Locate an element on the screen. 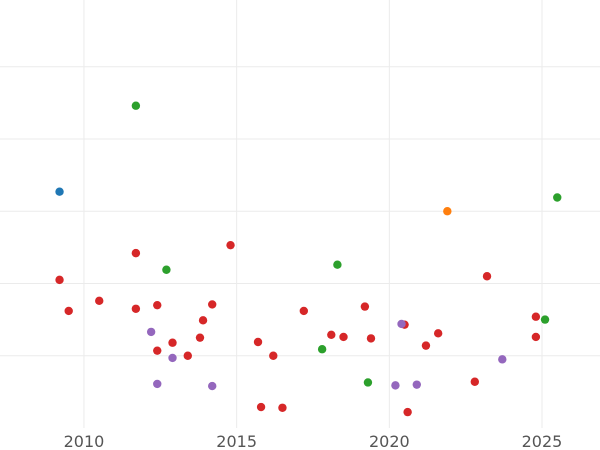 Image resolution: width=600 pixels, height=450 pixels. x-tick-label: 2025 is located at coordinates (542, 441).